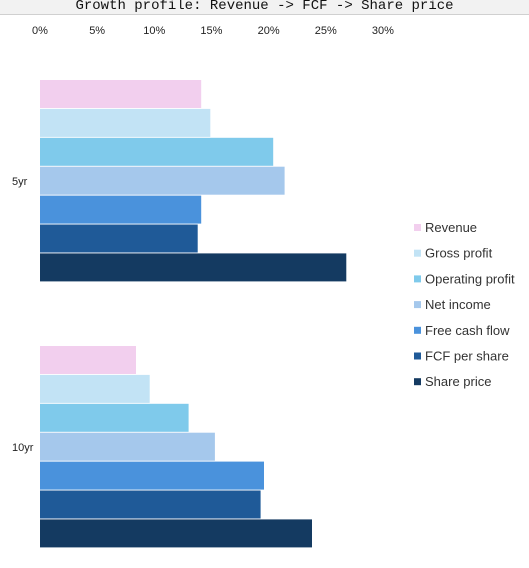  I want to click on bar-5yr-net-income, so click(162, 180).